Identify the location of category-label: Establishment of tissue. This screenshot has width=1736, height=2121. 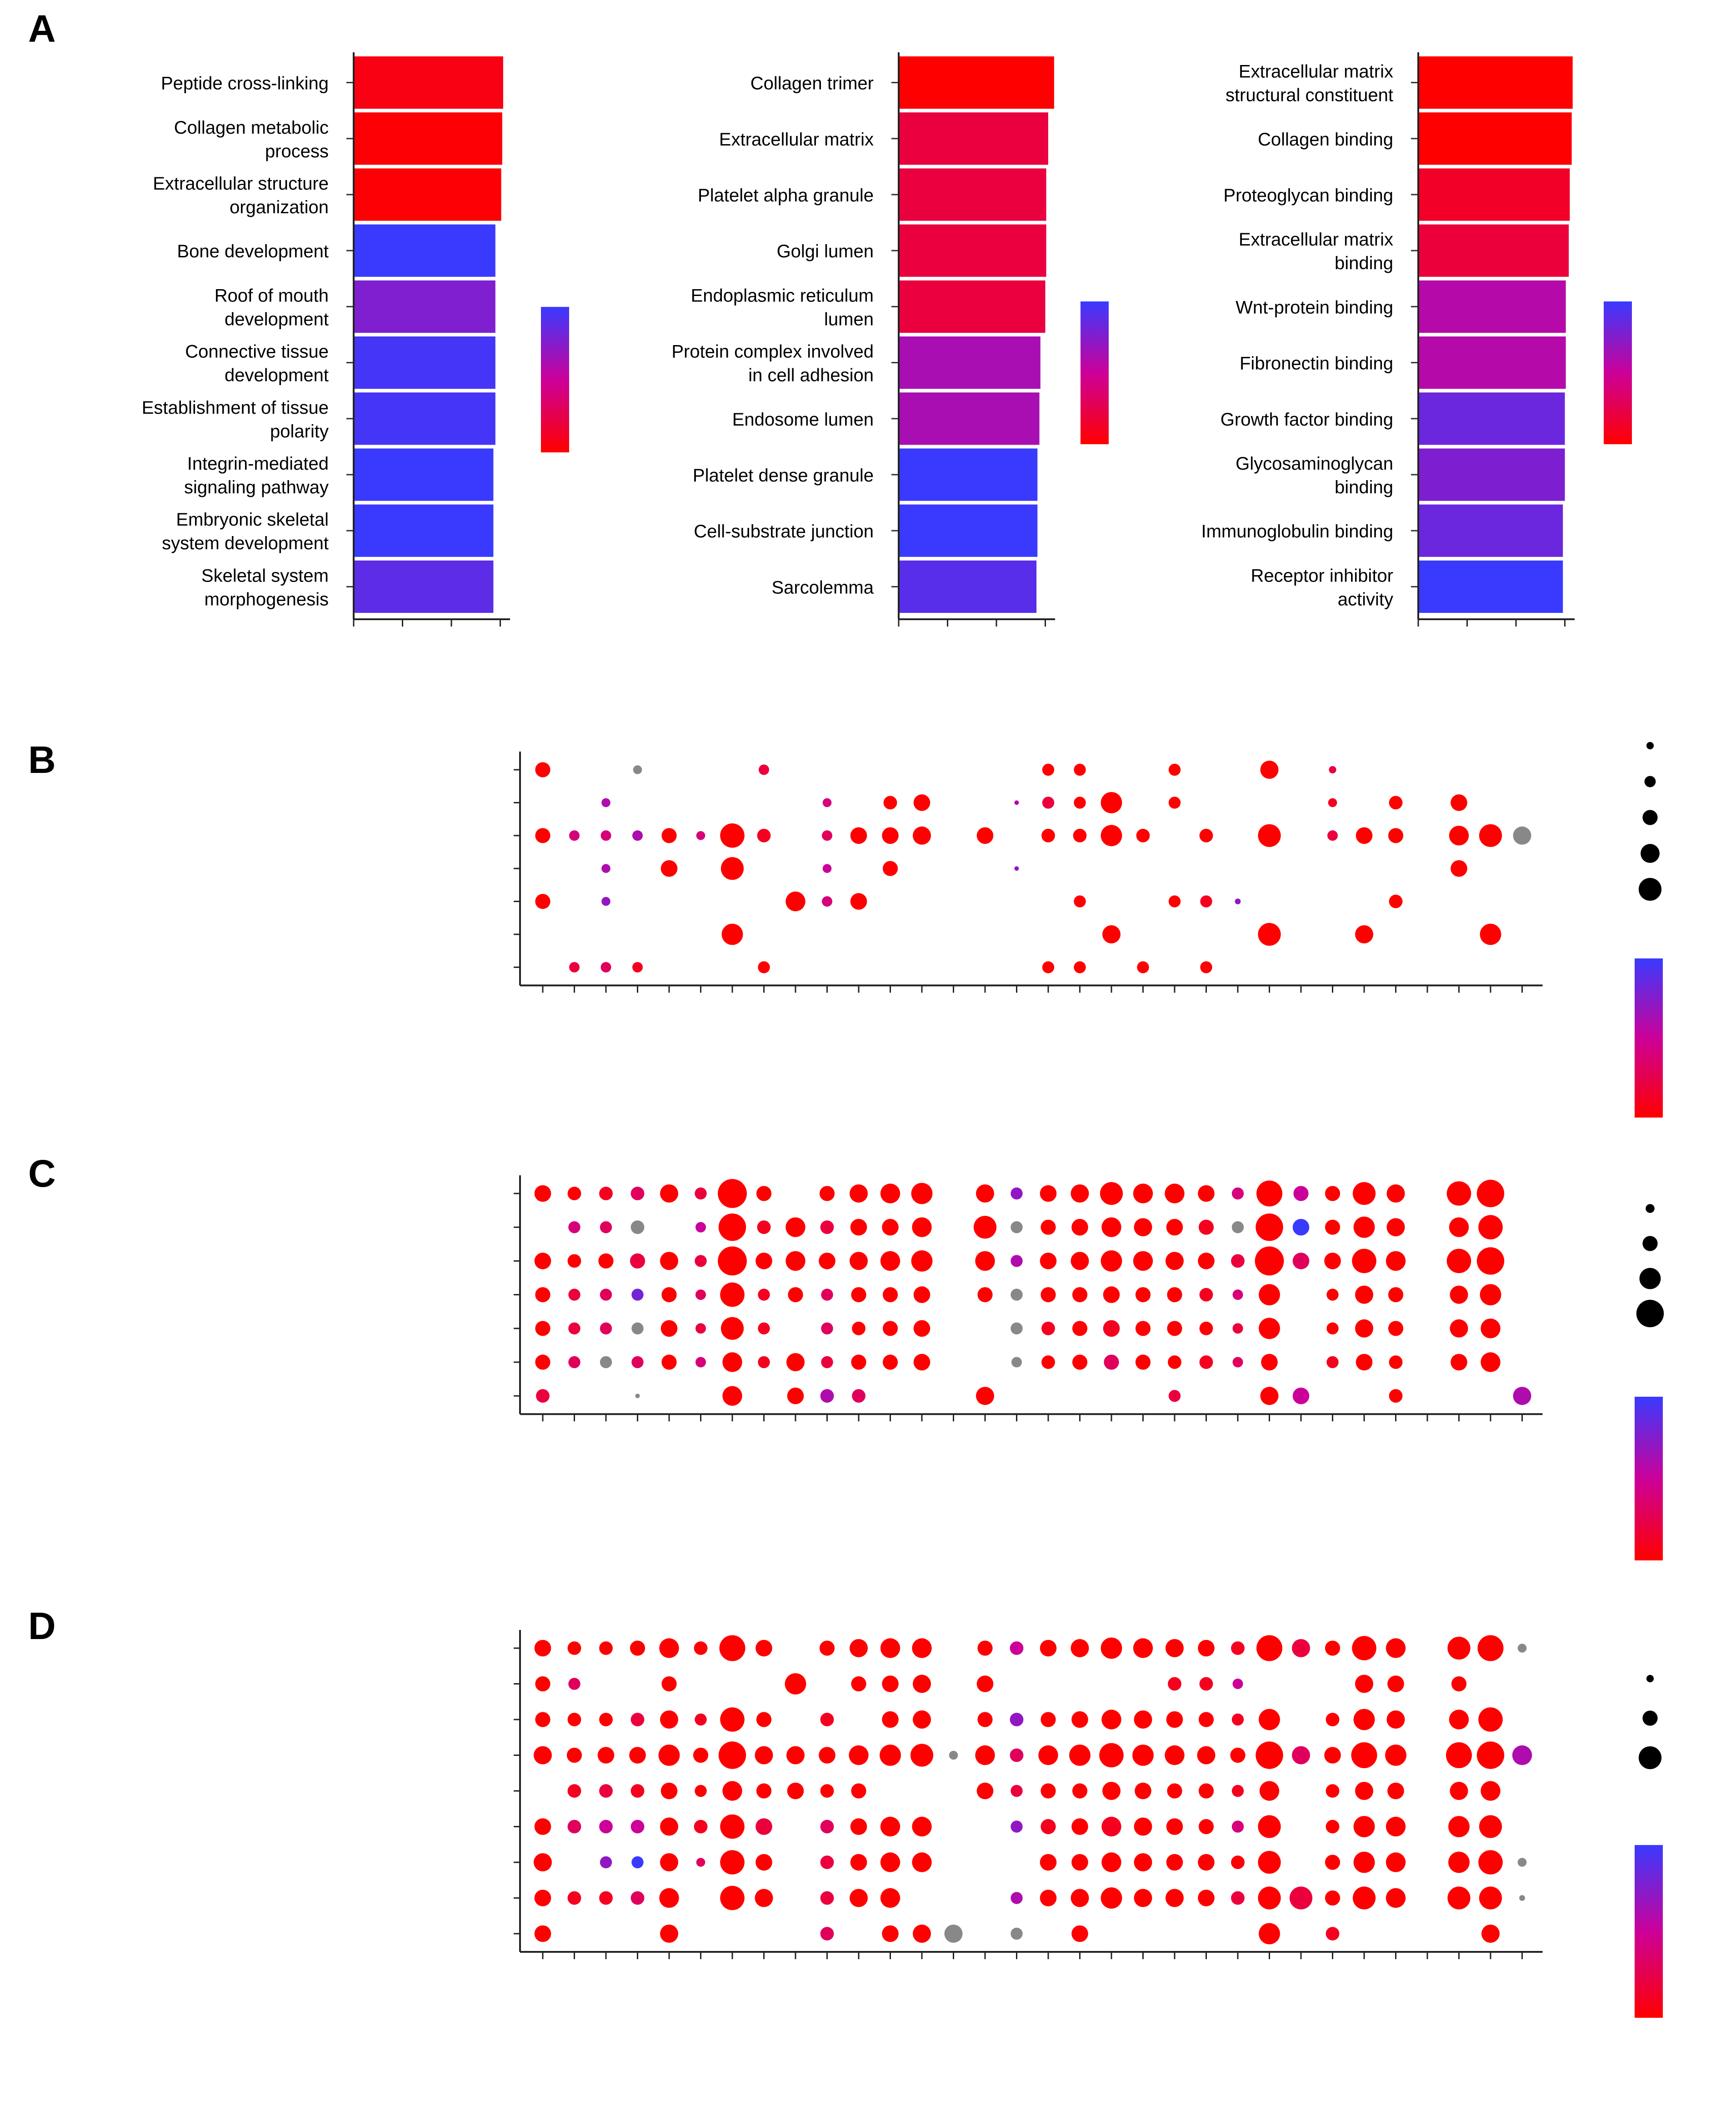
(235, 408).